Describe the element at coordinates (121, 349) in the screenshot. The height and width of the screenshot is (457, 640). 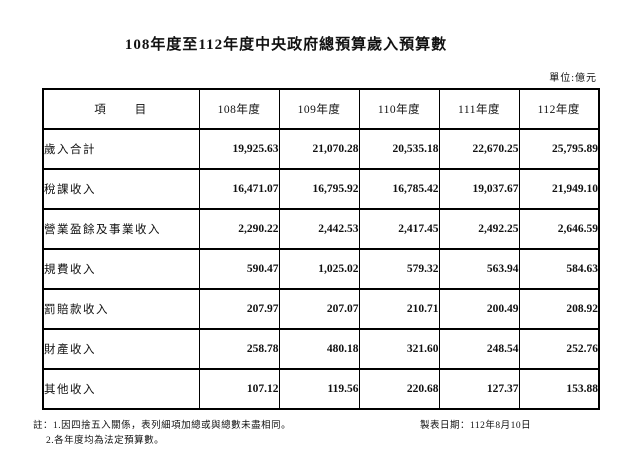
I see `row-label: 財產收入` at that location.